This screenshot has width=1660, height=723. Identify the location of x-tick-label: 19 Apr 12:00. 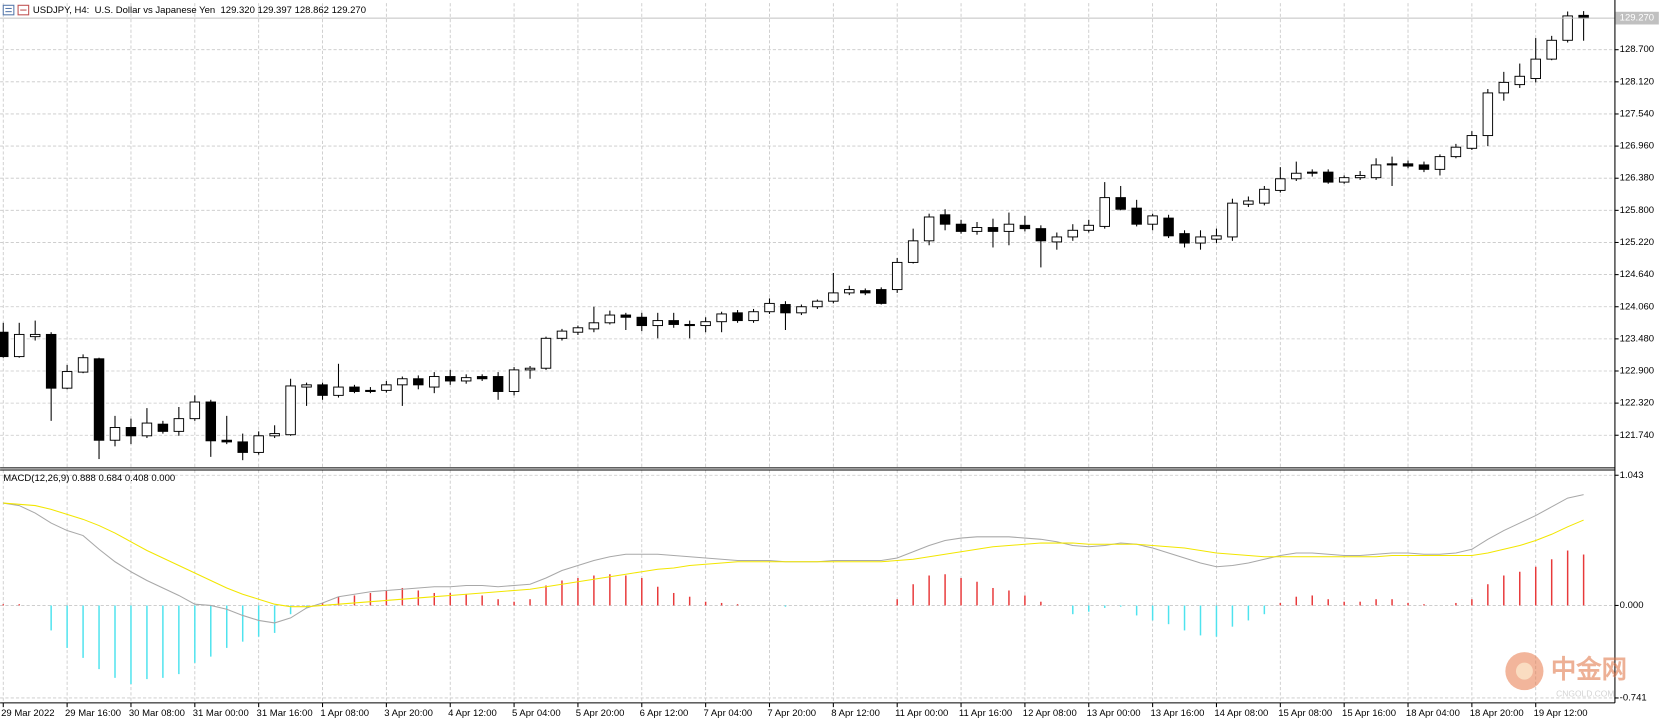
(1561, 713).